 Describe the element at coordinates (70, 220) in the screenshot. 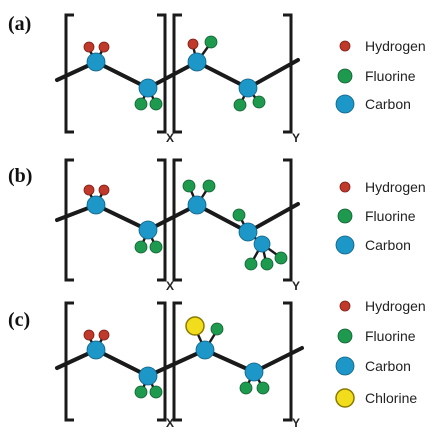

I see `bracket-x-open` at that location.